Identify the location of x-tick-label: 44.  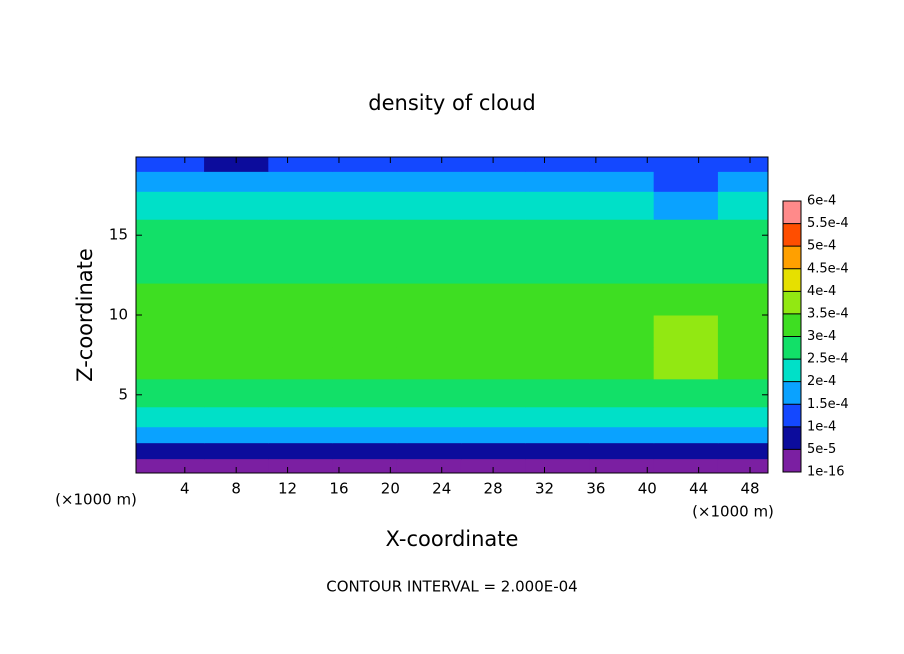
(698, 489).